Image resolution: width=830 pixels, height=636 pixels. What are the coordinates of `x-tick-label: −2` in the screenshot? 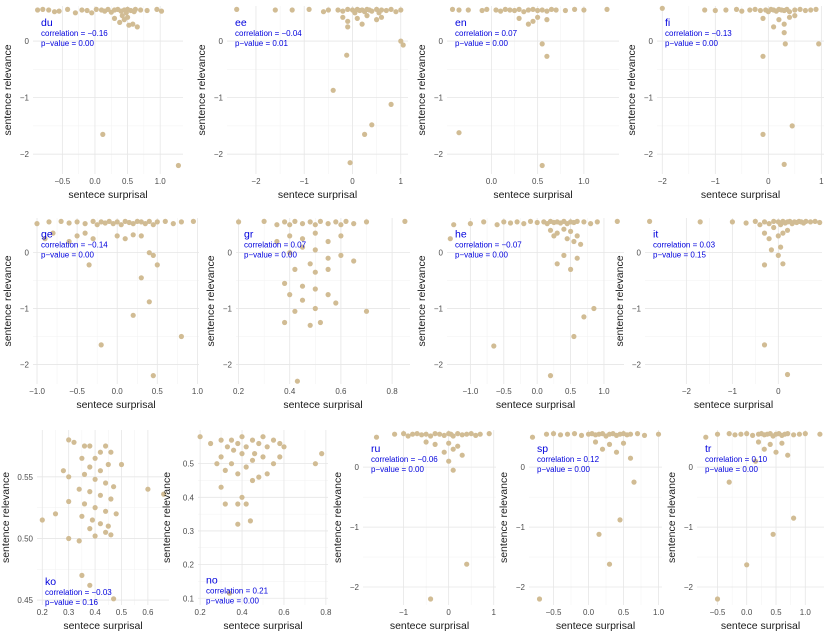 It's located at (687, 391).